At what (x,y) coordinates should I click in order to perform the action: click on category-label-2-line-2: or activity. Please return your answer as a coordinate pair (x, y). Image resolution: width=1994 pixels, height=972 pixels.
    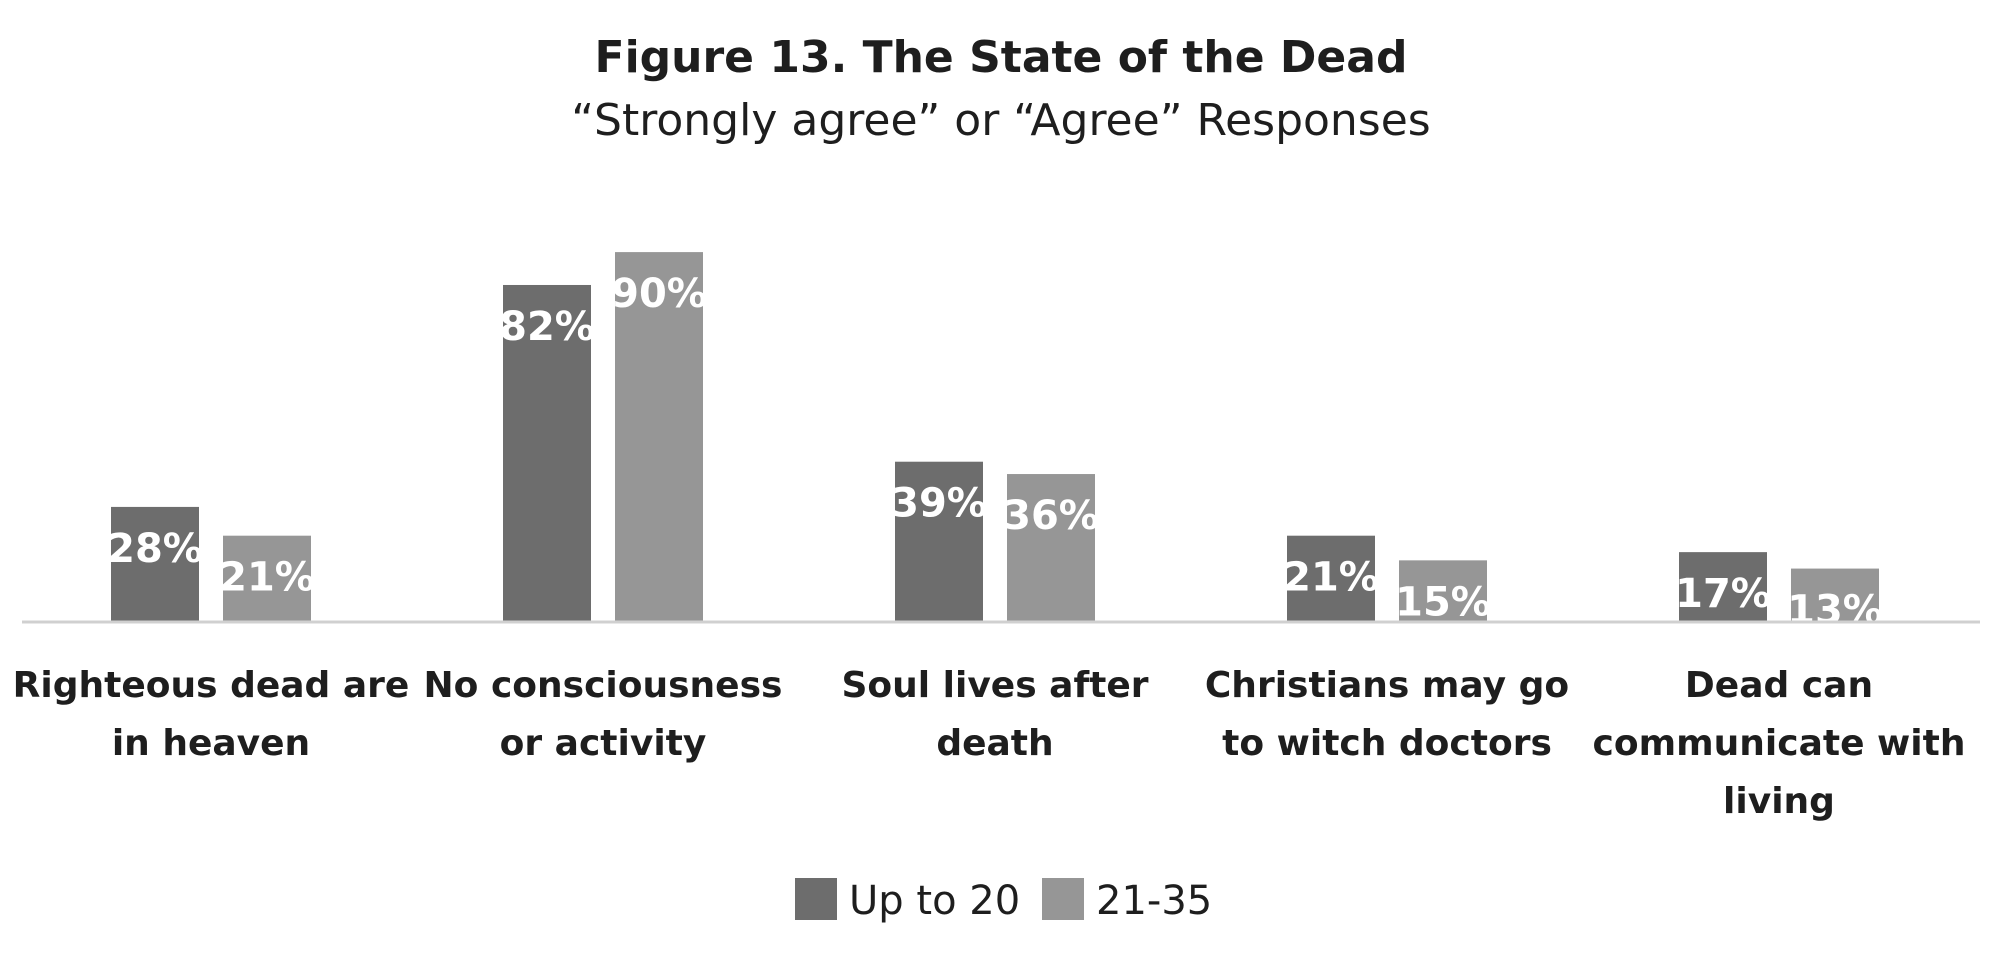
    Looking at the image, I should click on (603, 743).